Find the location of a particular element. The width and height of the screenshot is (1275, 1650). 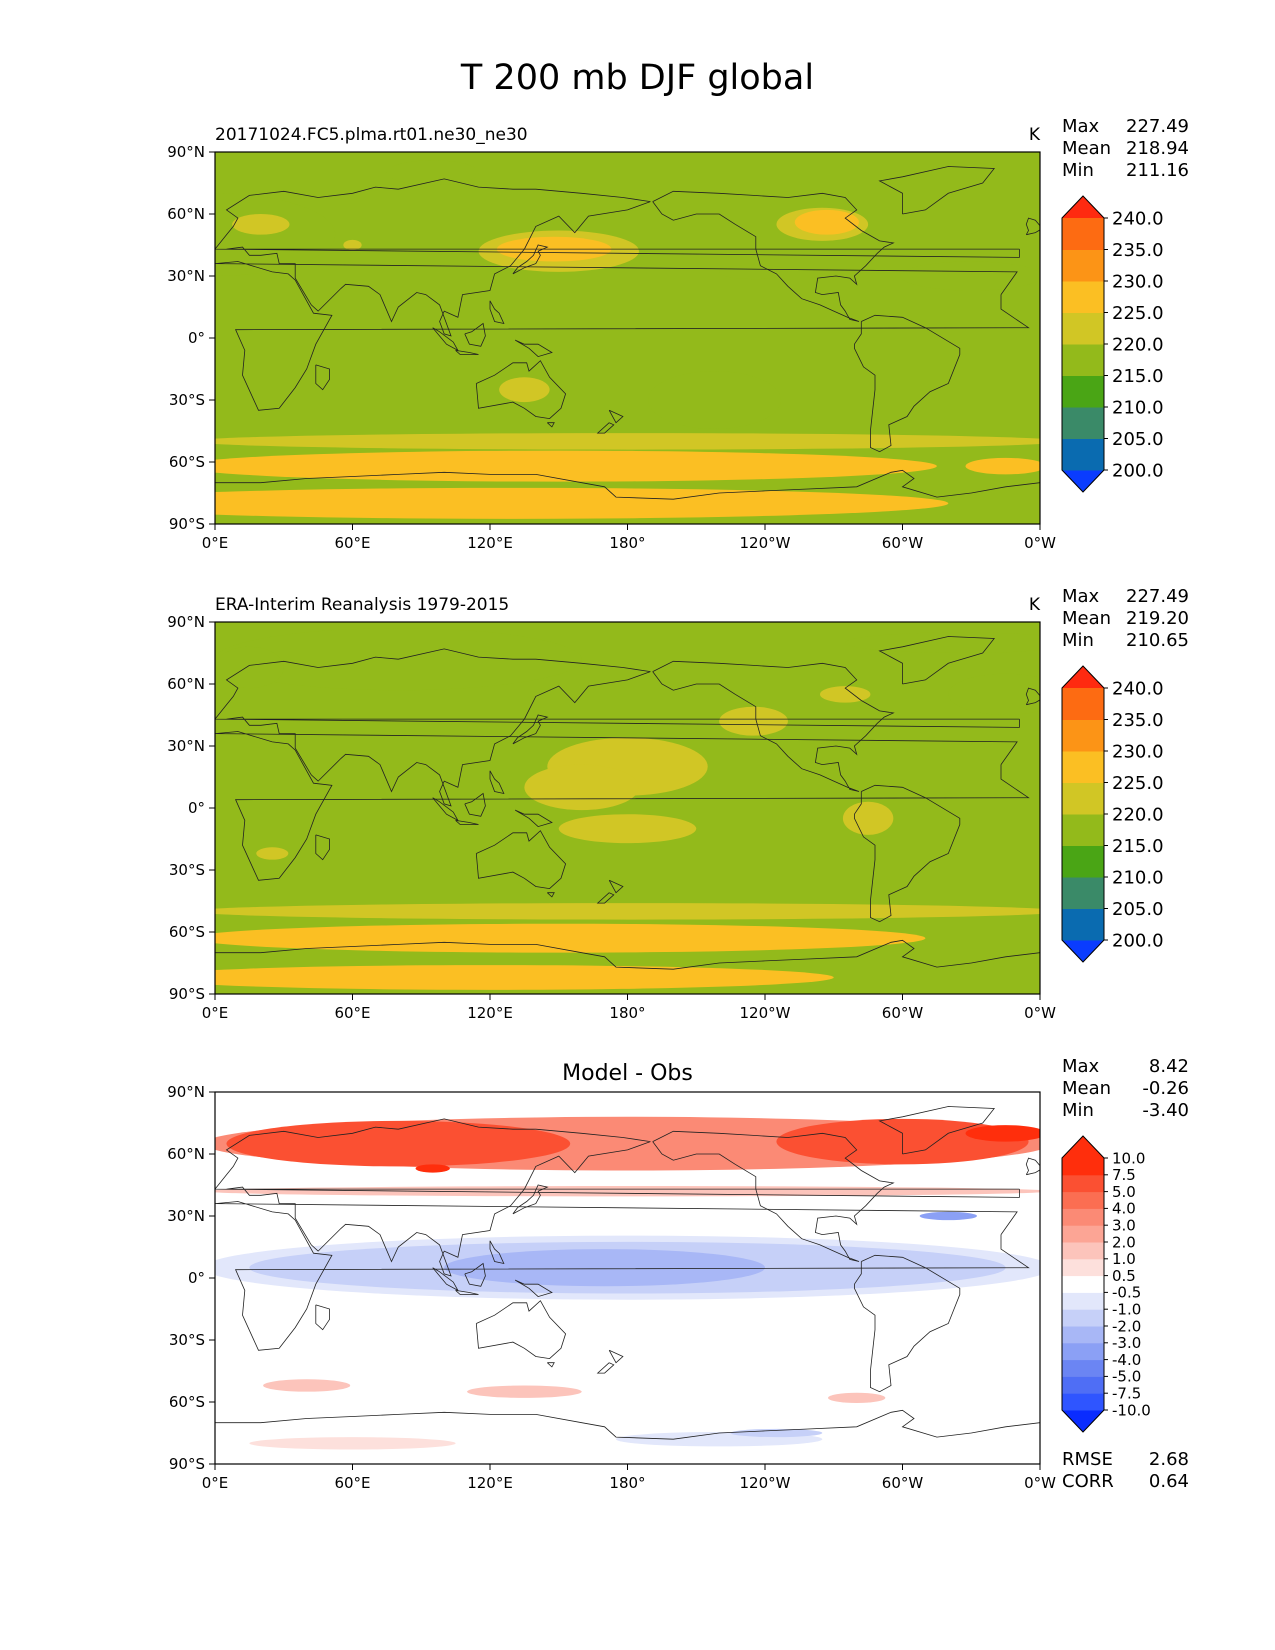

colorbar-label: 10.0 is located at coordinates (1128, 1158).